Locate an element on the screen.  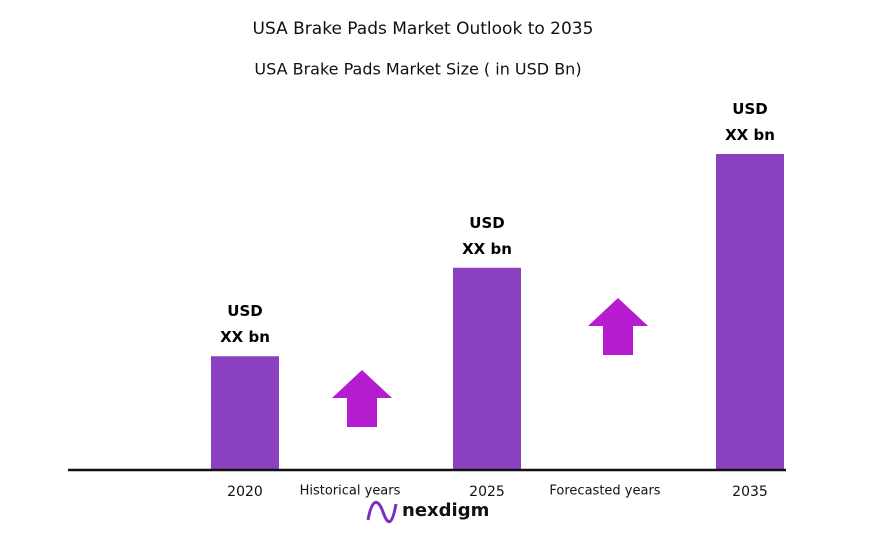
logo-icon is located at coordinates (382, 512).